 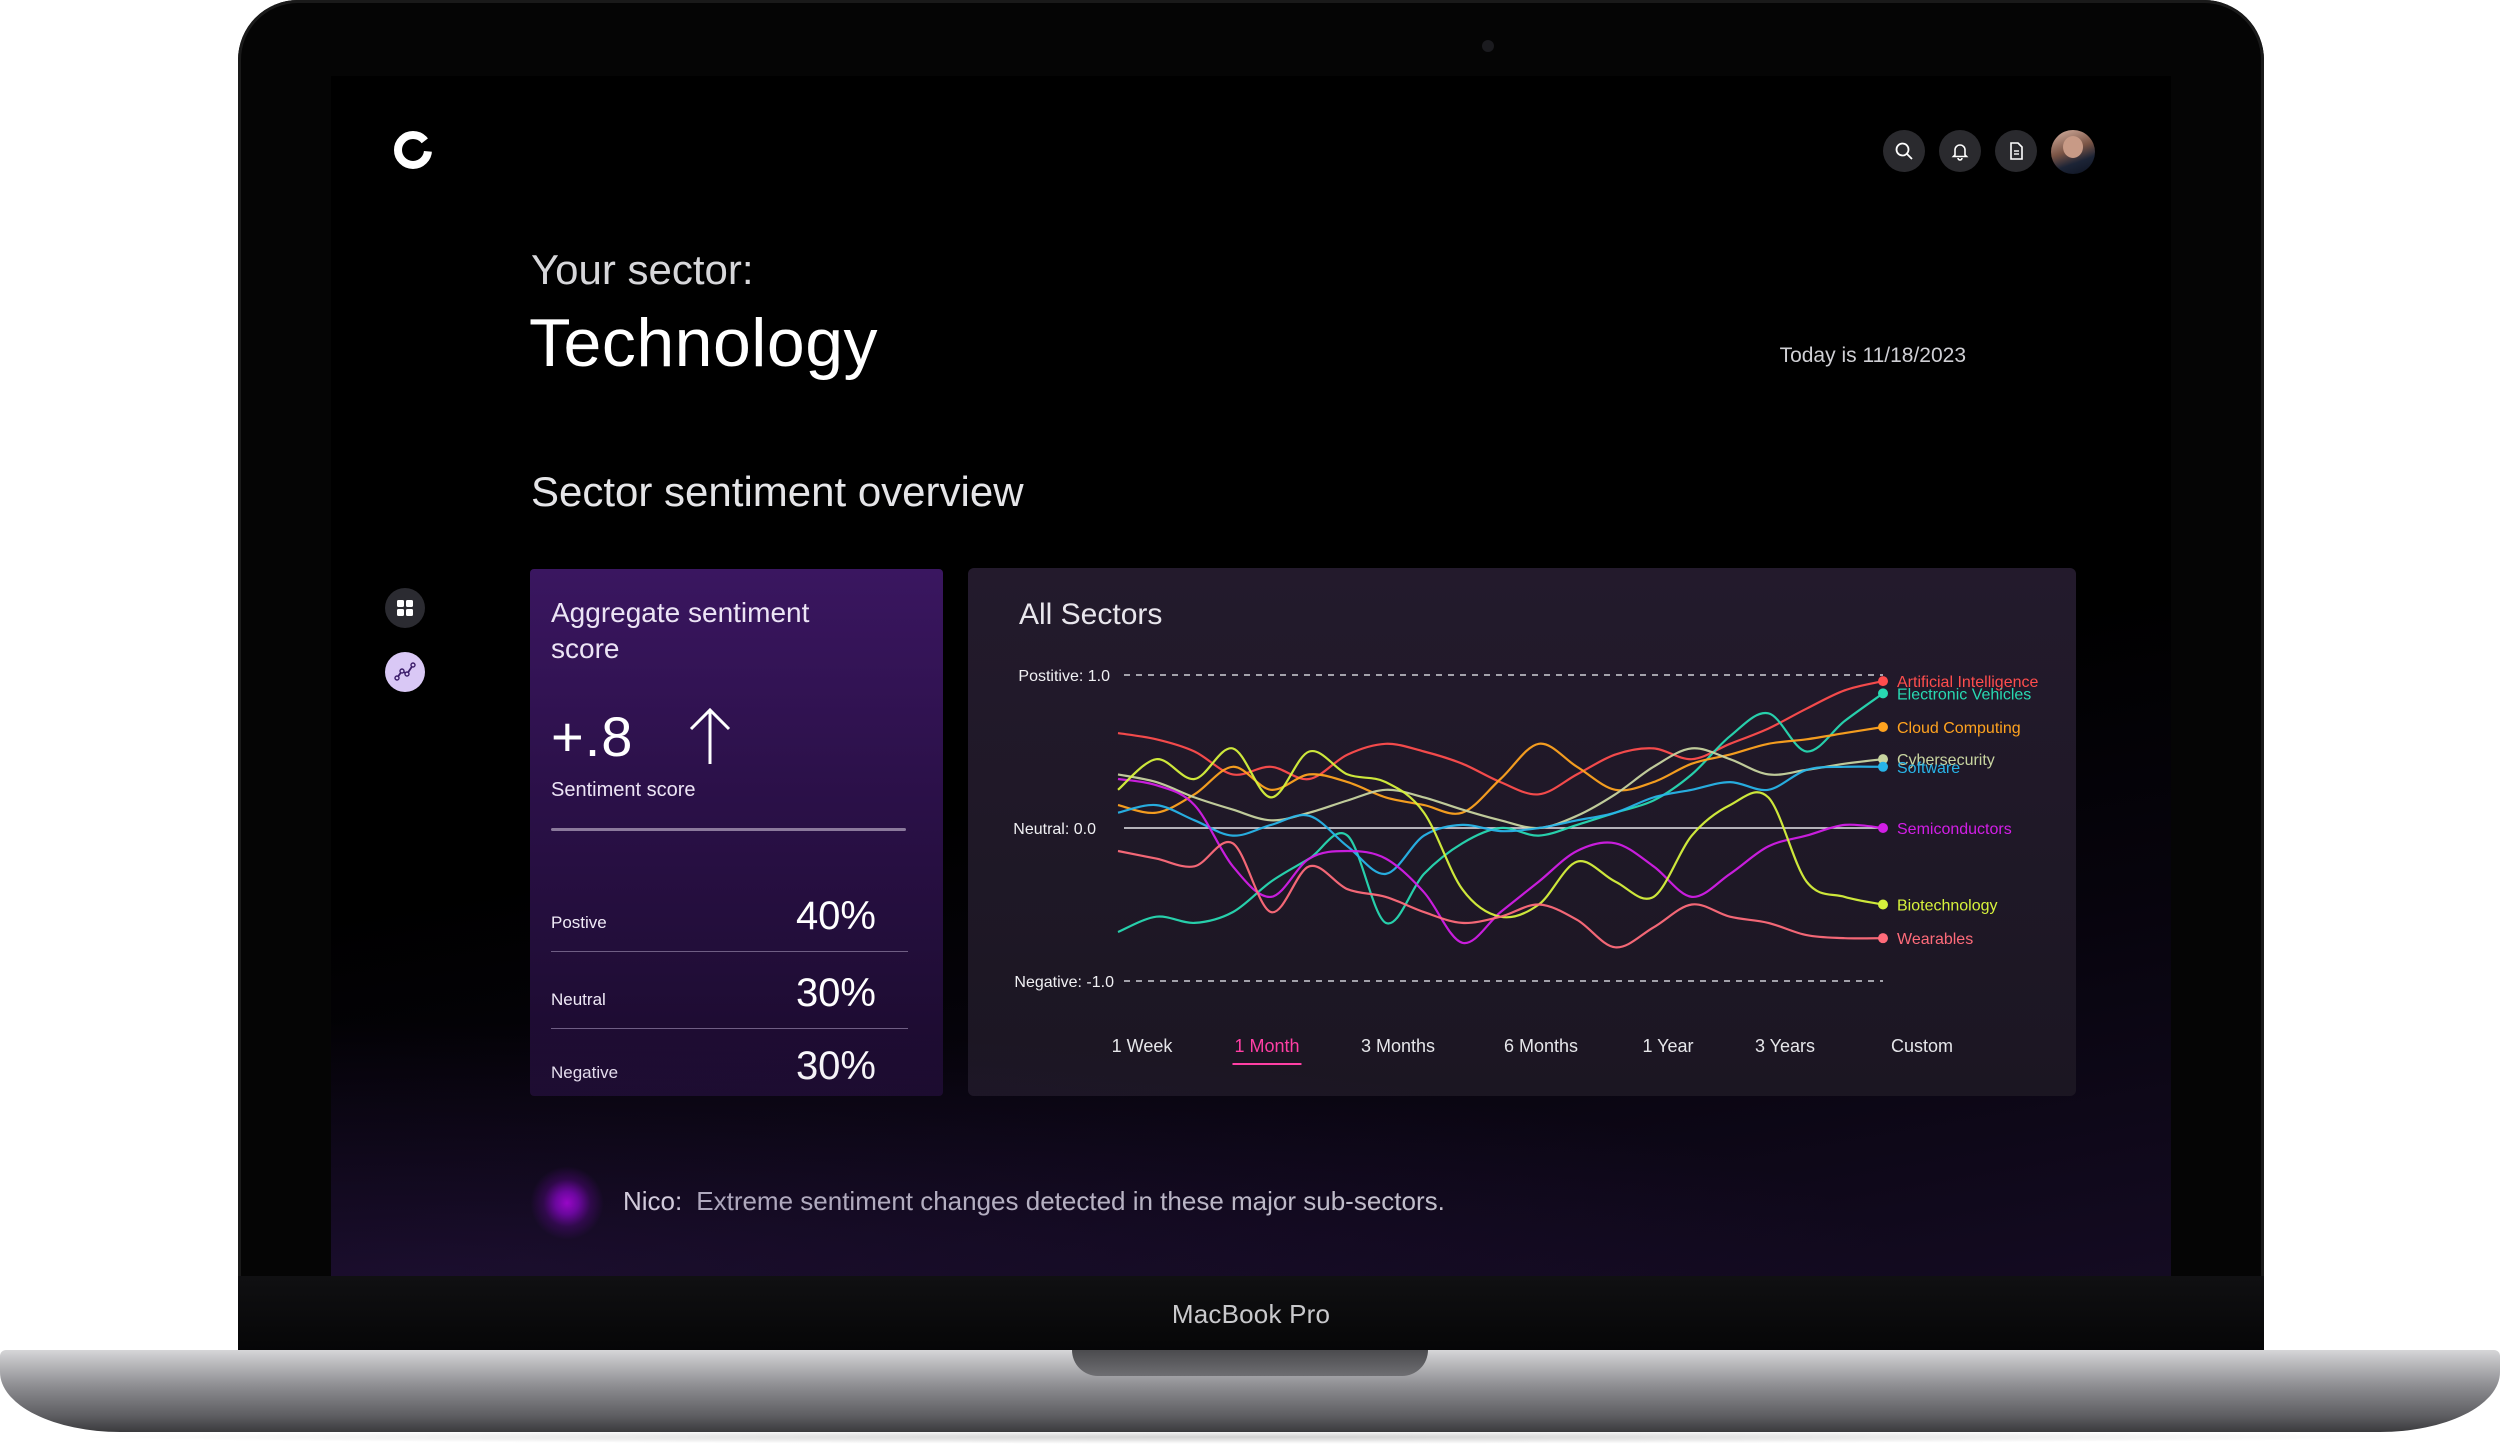 I want to click on today-date: Today is 11/18/2023, so click(x=1872, y=355).